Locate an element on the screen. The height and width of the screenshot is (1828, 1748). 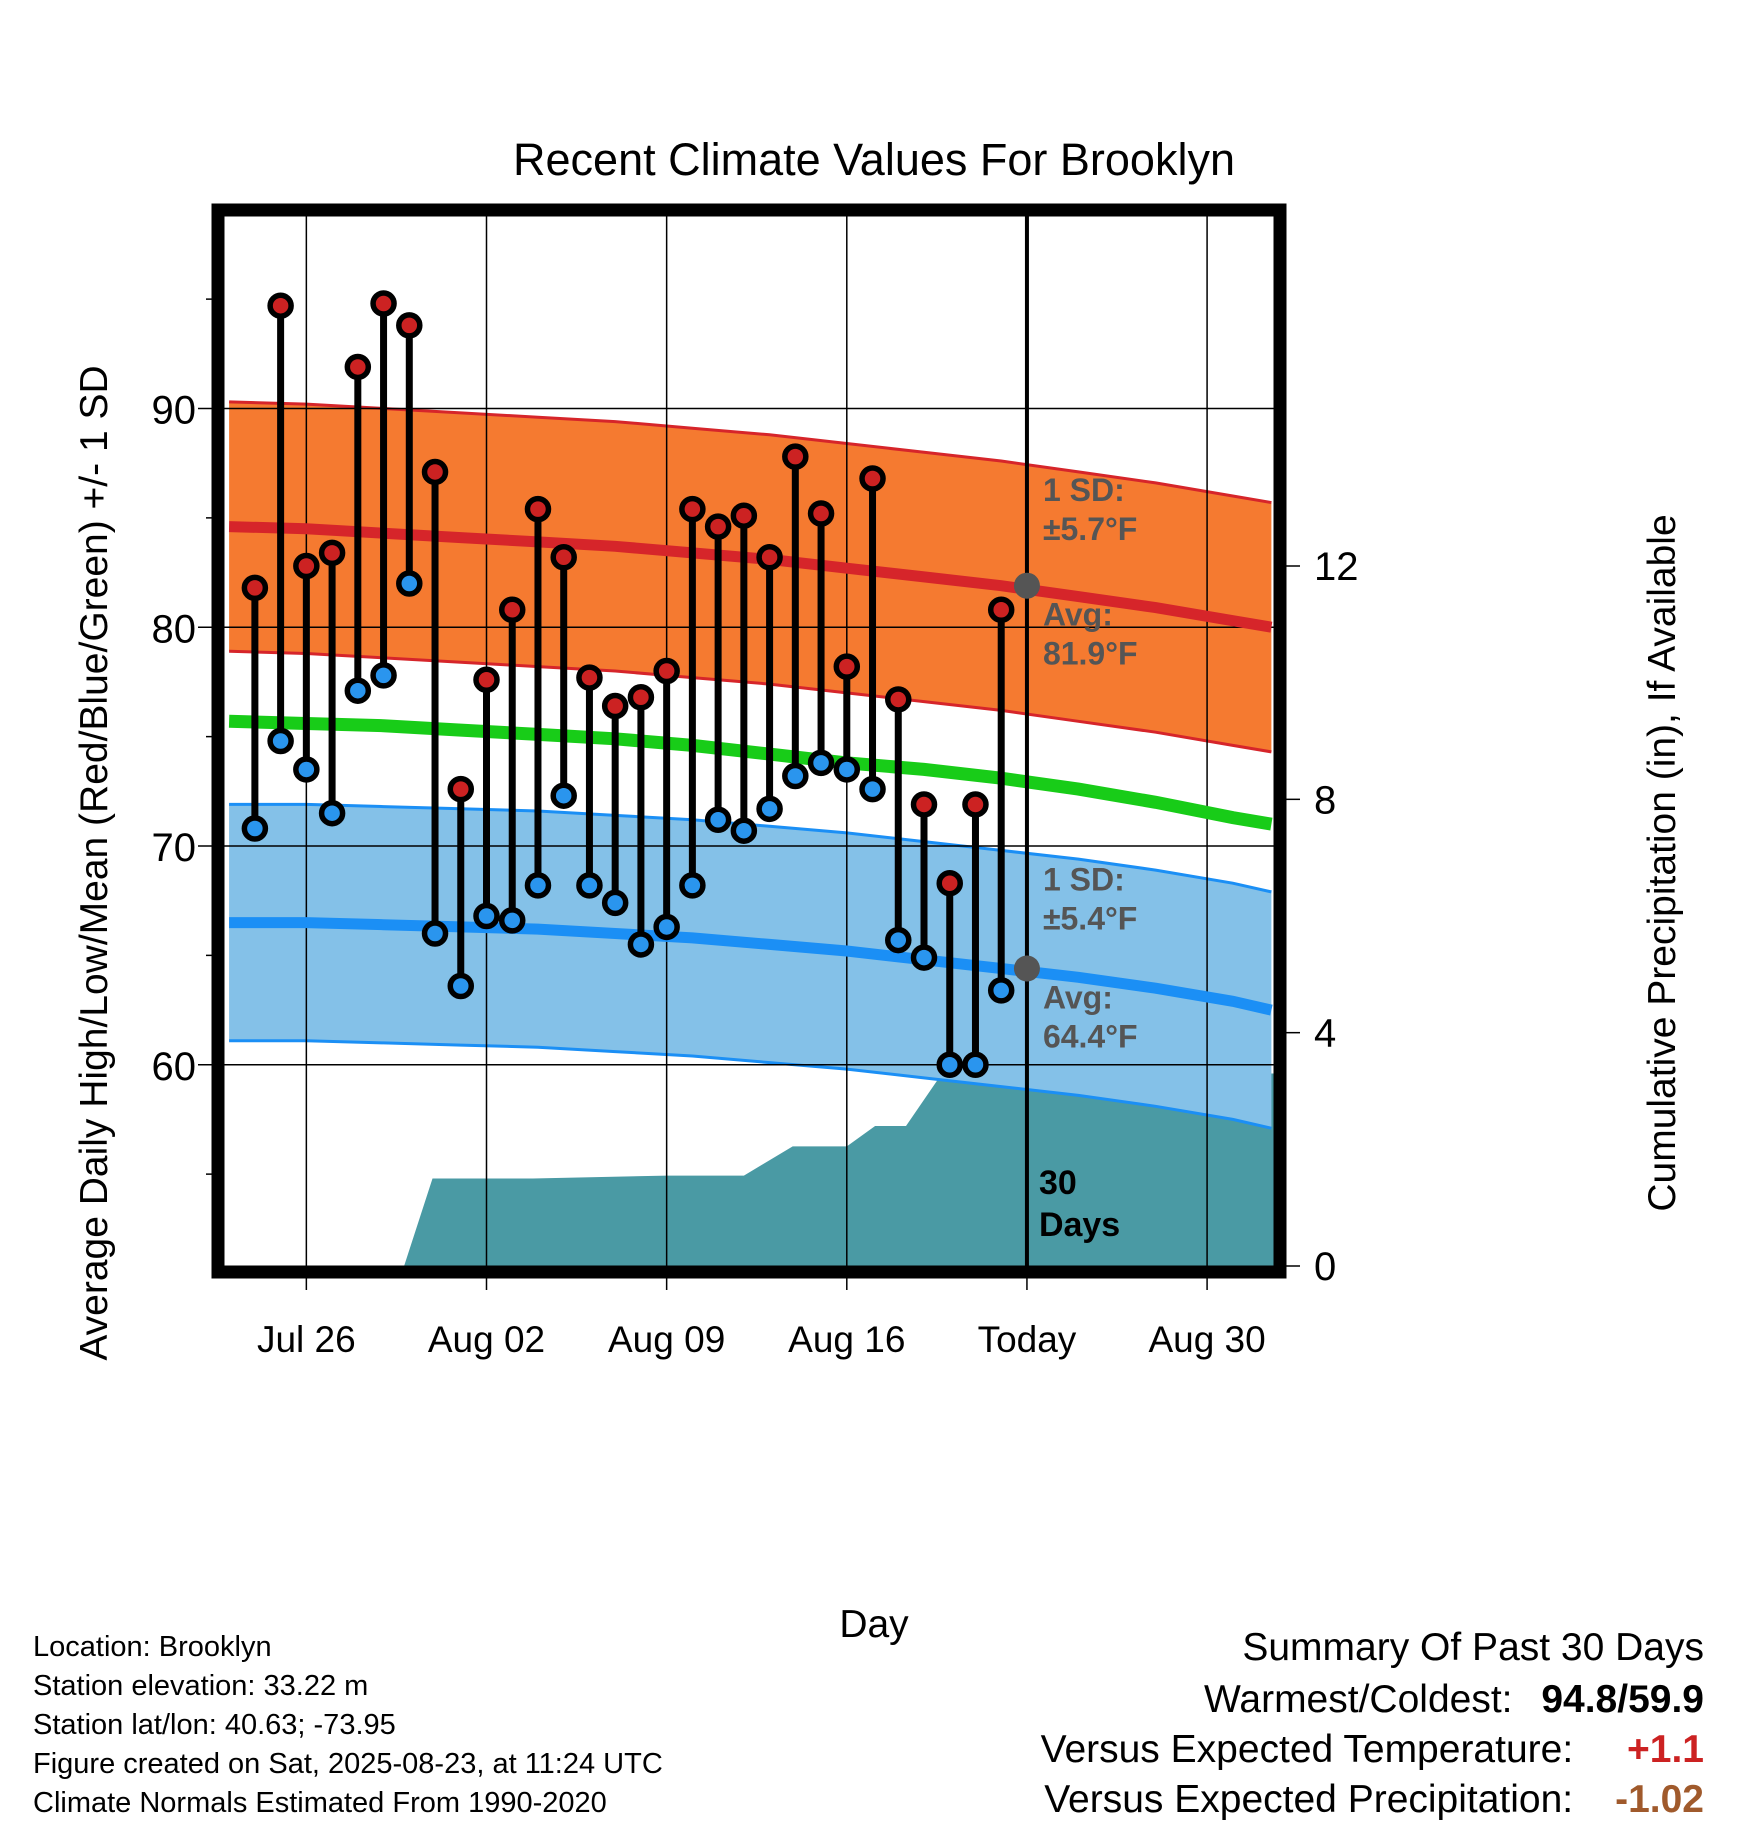
summary-warmest-coldest: Warmest/Coldest: 94.8/59.9 is located at coordinates (1454, 1699).